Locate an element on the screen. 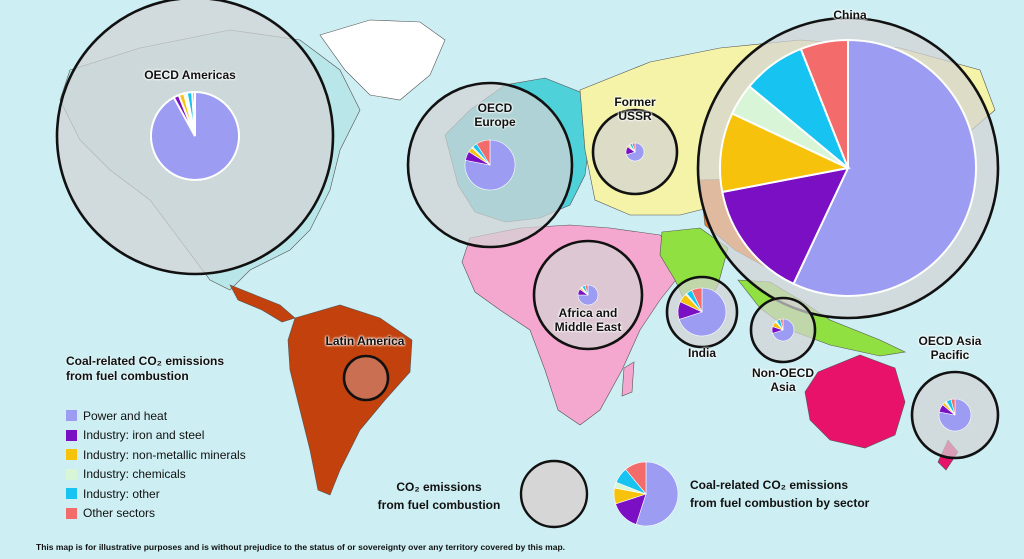 This screenshot has height=559, width=1024. region-label-non-oecd-asia: Non-OECD Asia is located at coordinates (783, 380).